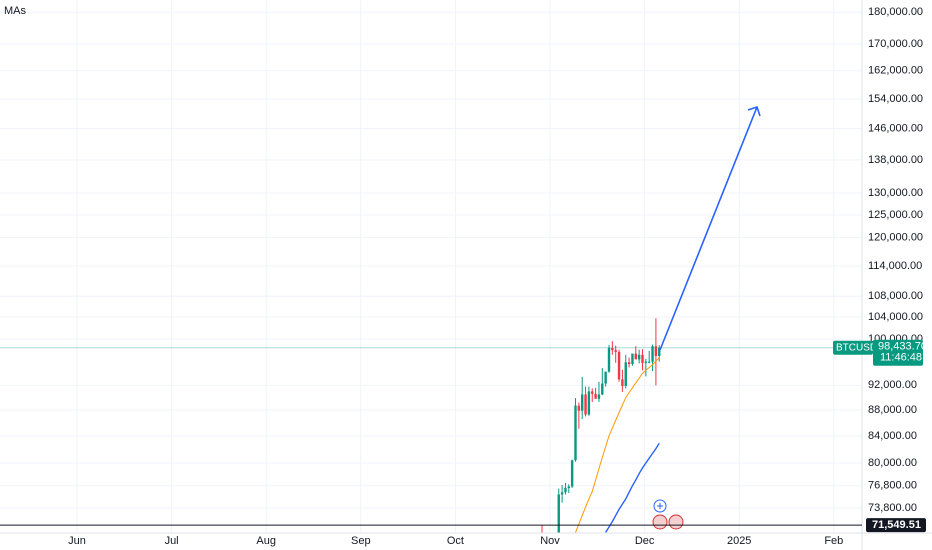  Describe the element at coordinates (895, 129) in the screenshot. I see `y-tick-label: 146,000.00` at that location.